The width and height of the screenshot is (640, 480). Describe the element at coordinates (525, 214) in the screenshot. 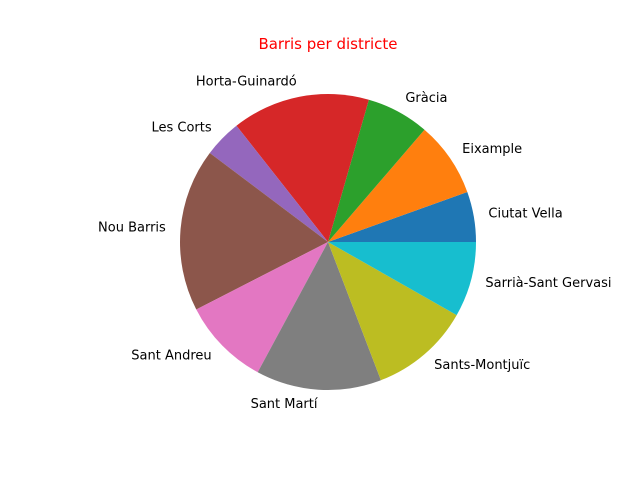

I see `pie-label-0: Ciutat Vella` at that location.